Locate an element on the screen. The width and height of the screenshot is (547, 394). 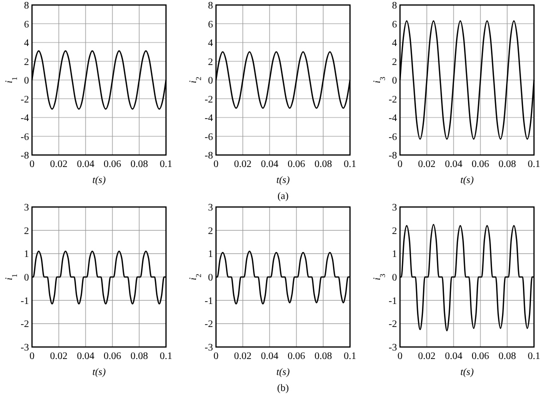
text: (a) is located at coordinates (283, 196).